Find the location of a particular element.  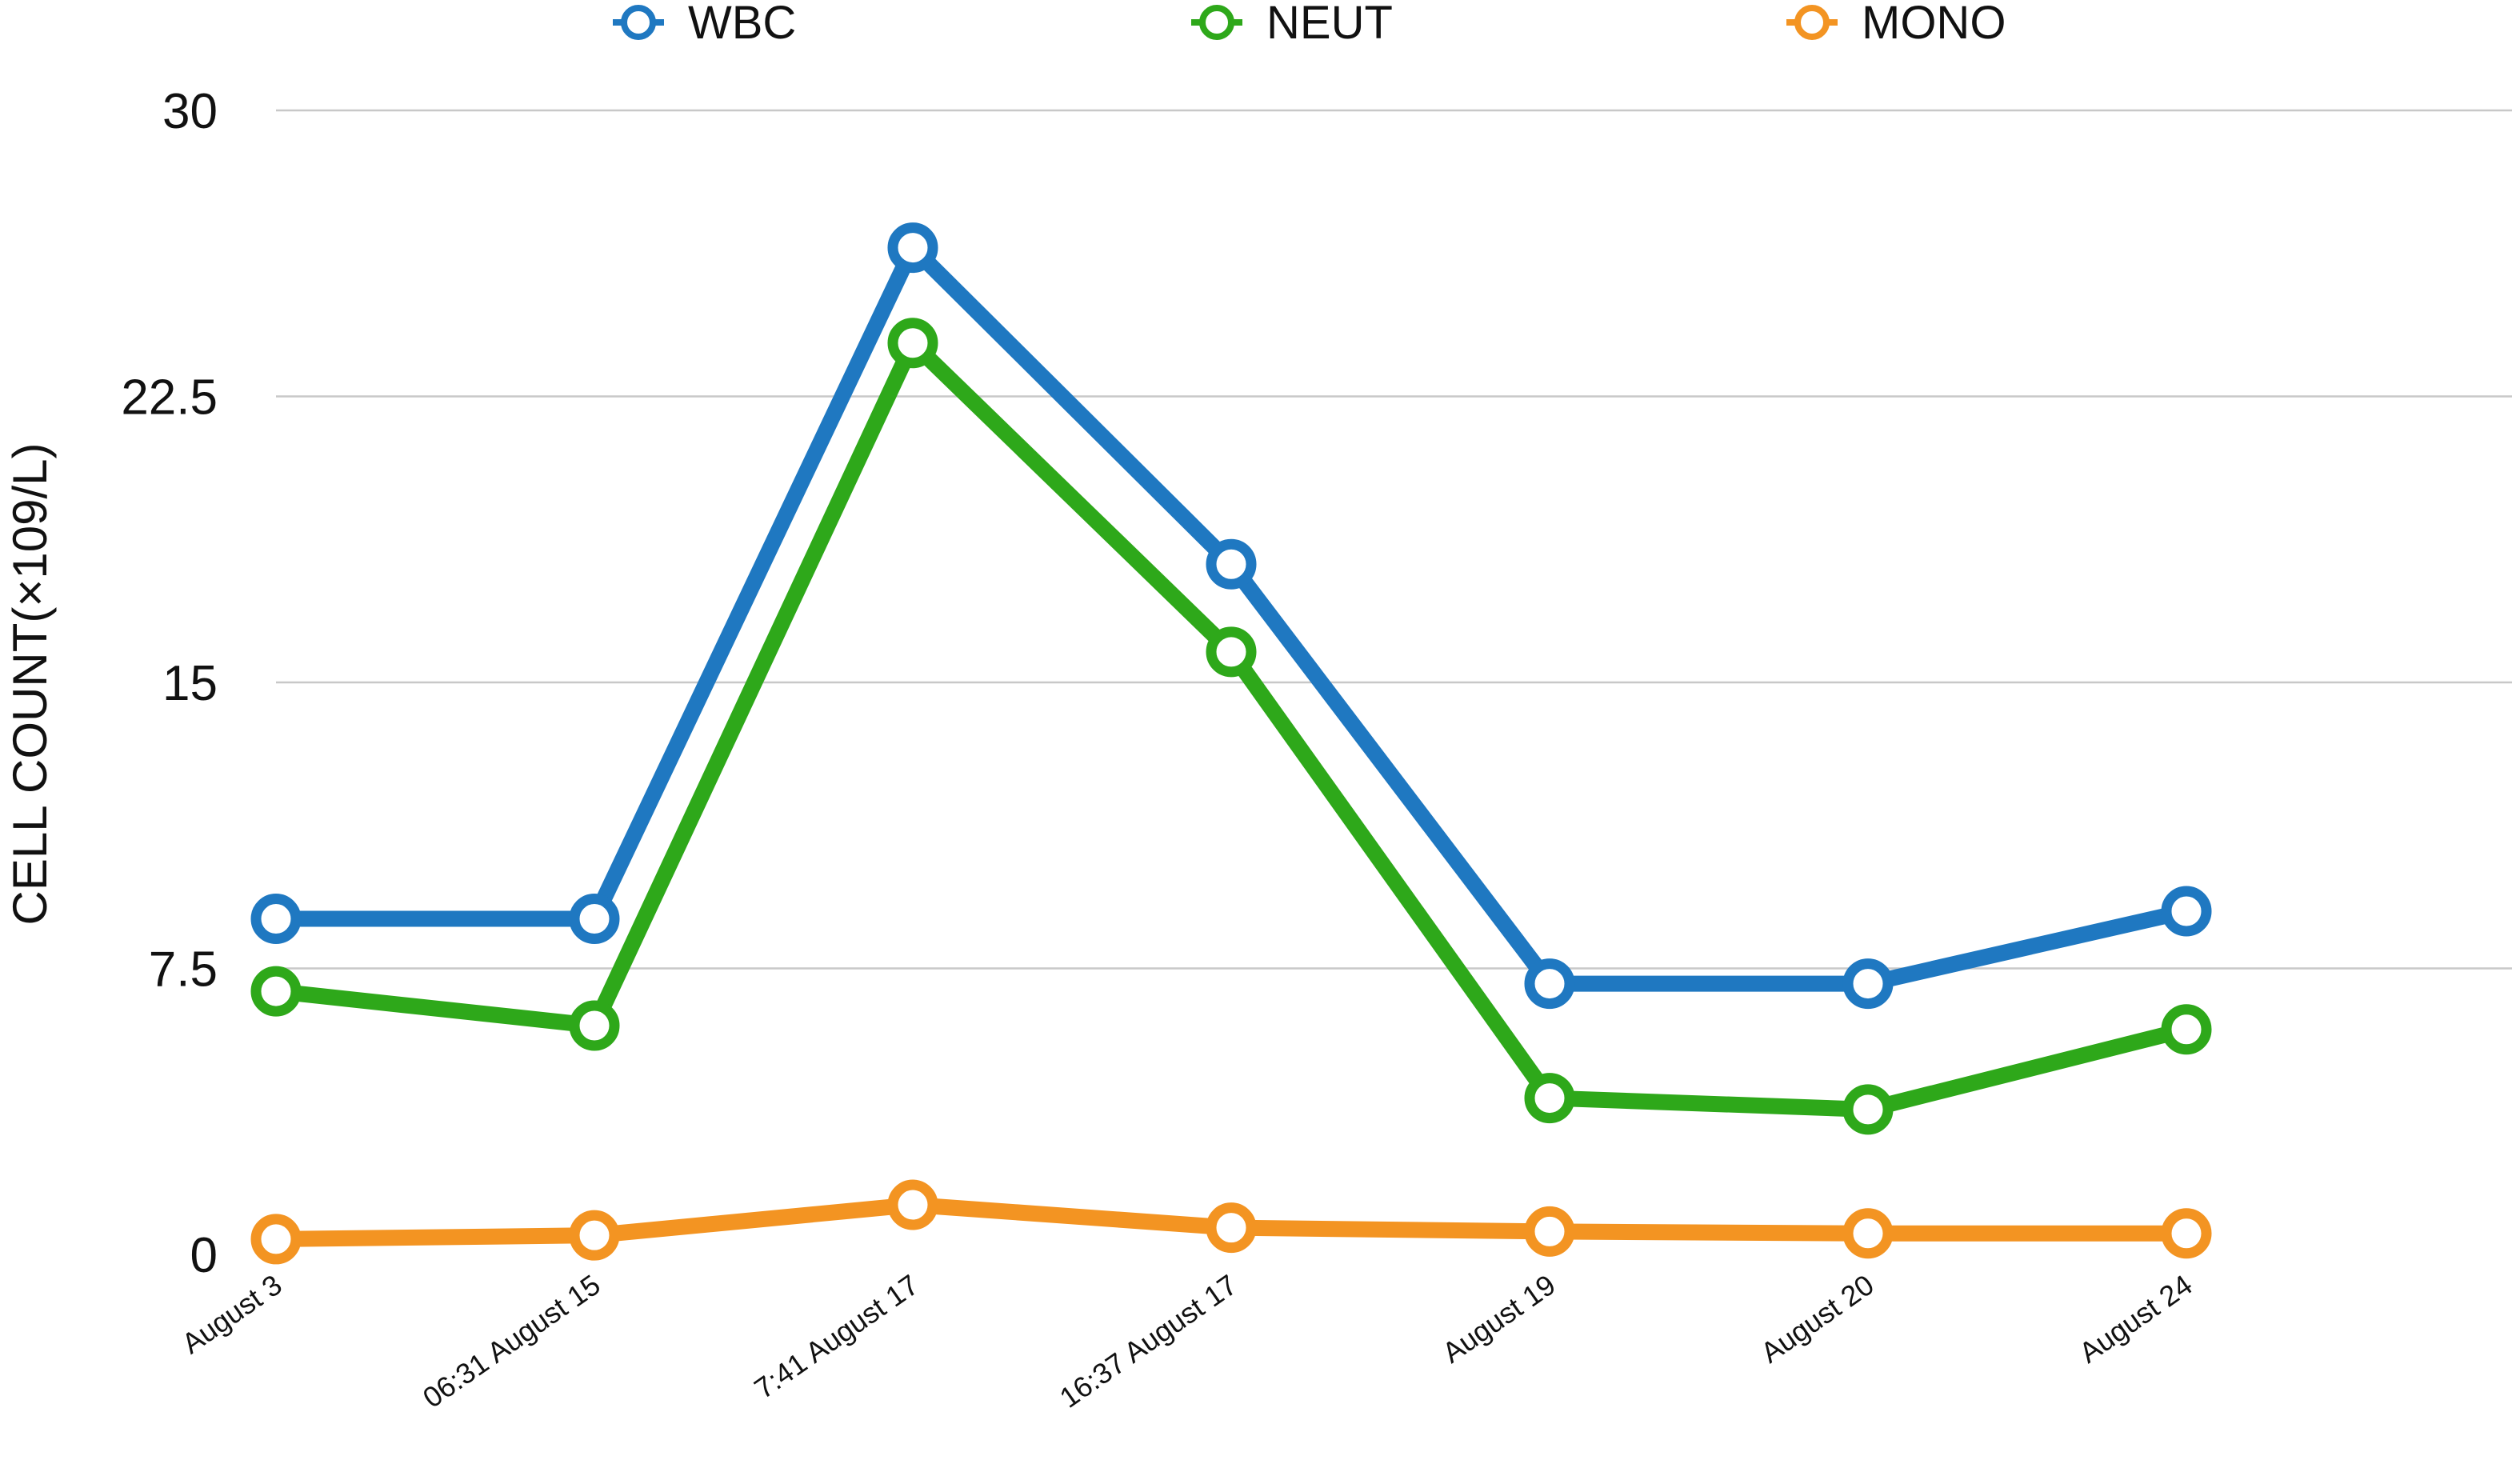

legend: WBC NEUT MONO is located at coordinates (1309, 24).